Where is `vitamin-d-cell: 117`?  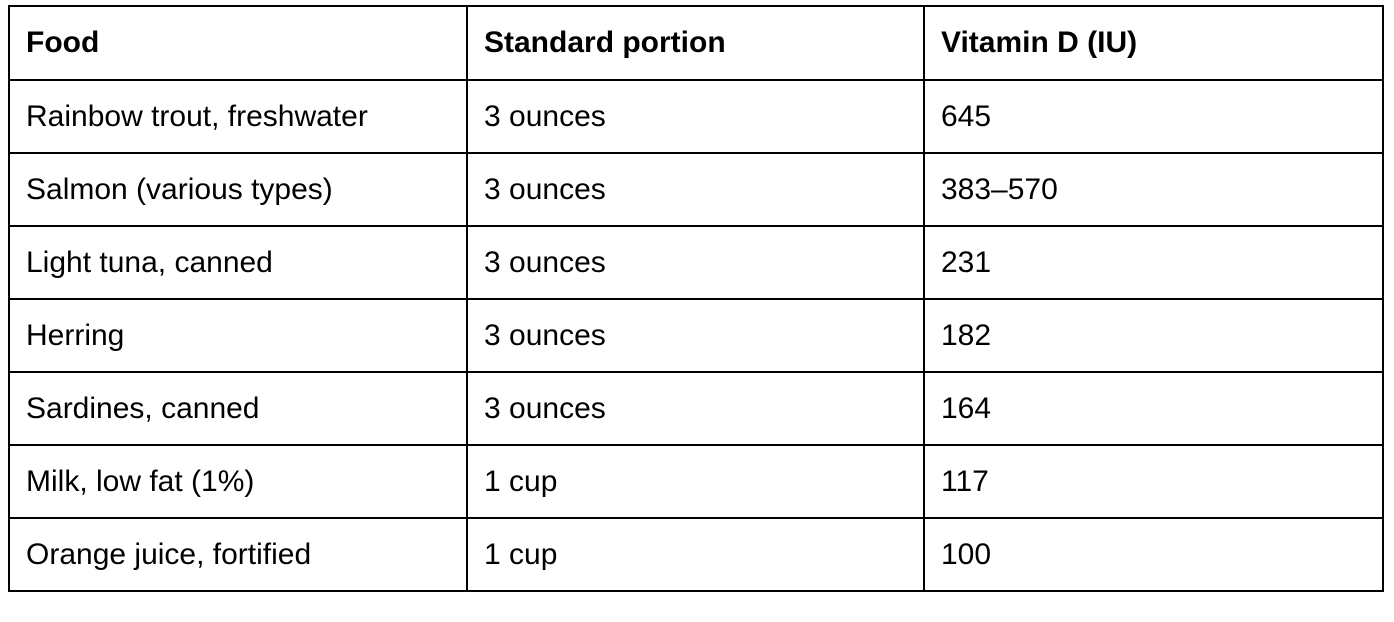
vitamin-d-cell: 117 is located at coordinates (1153, 481).